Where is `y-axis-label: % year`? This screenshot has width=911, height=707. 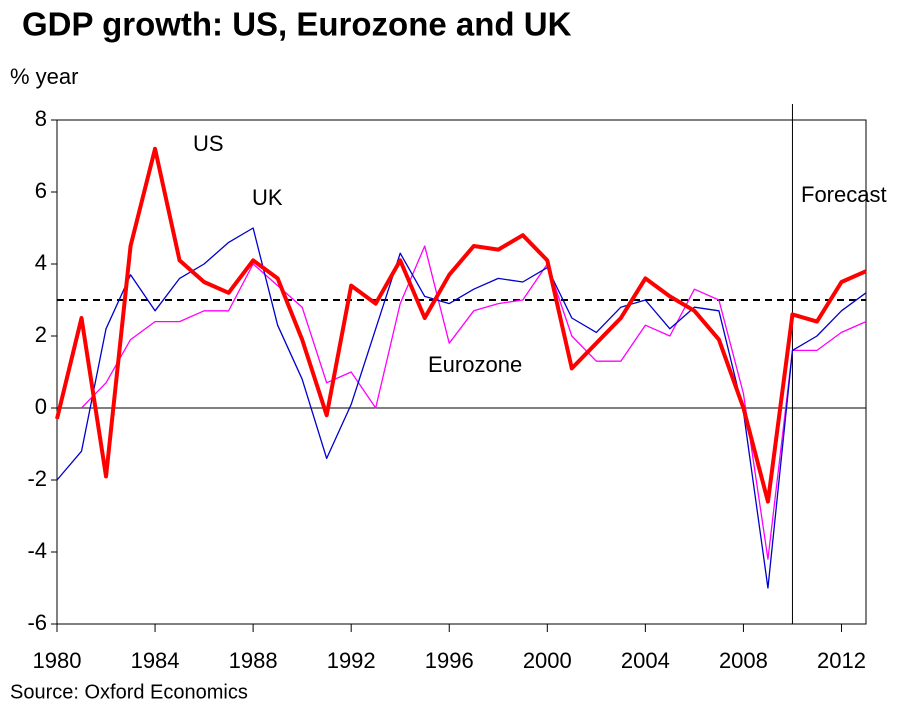
y-axis-label: % year is located at coordinates (44, 76).